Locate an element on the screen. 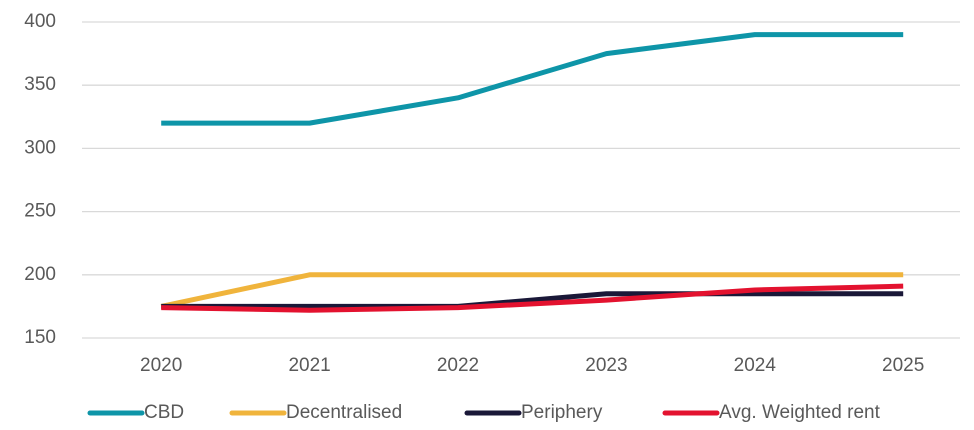  x-tick-label: 2025 is located at coordinates (903, 365).